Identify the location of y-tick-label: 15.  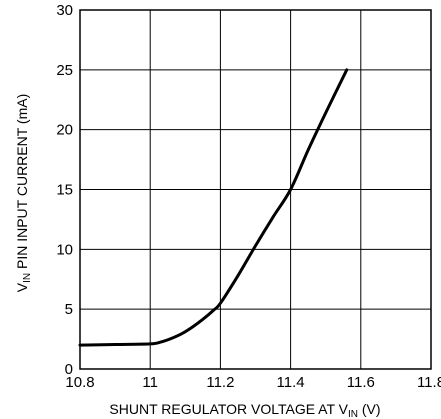
(64, 190).